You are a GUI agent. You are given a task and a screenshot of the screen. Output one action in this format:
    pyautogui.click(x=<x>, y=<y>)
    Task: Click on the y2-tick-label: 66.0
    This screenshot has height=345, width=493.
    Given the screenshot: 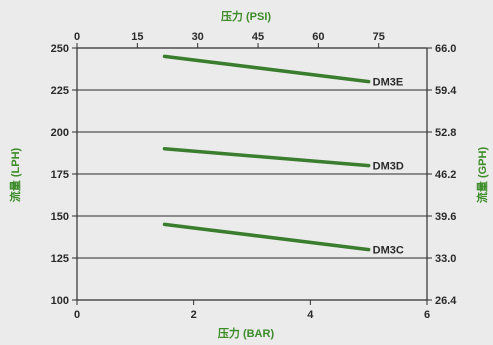 What is the action you would take?
    pyautogui.click(x=445, y=49)
    